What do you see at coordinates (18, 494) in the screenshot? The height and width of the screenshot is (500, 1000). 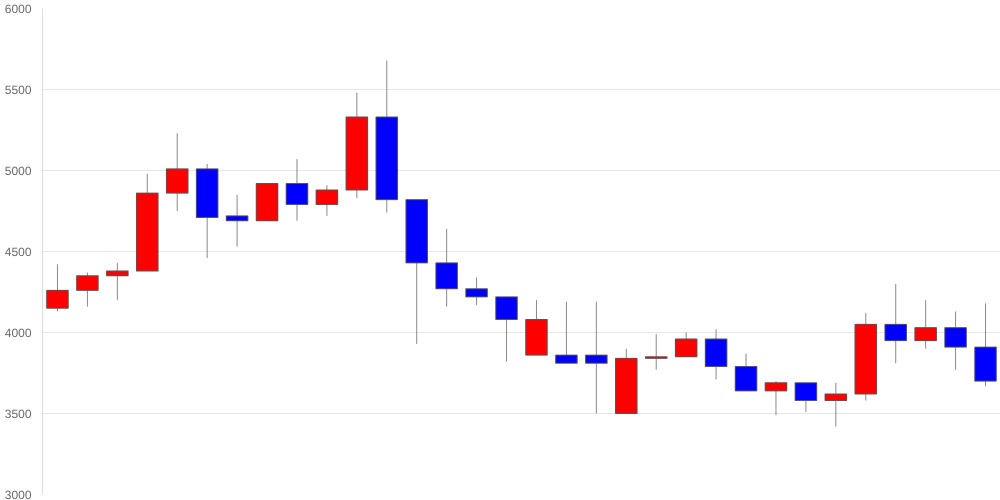 I see `y-tick-label: 3000` at bounding box center [18, 494].